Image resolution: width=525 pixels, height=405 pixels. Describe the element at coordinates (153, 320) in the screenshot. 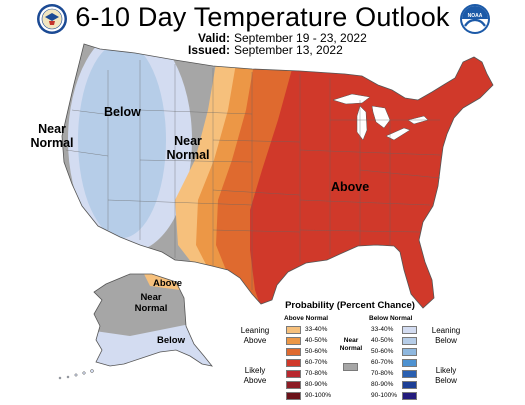

I see `alaska-outline` at that location.